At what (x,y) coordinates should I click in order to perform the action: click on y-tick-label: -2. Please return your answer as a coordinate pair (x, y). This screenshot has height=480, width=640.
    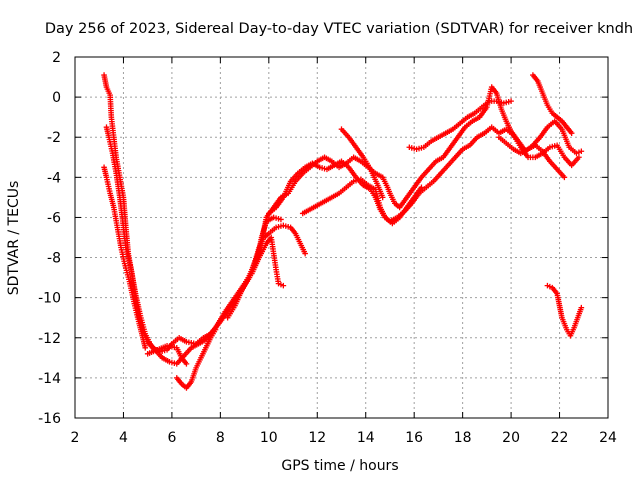
    Looking at the image, I should click on (54, 138).